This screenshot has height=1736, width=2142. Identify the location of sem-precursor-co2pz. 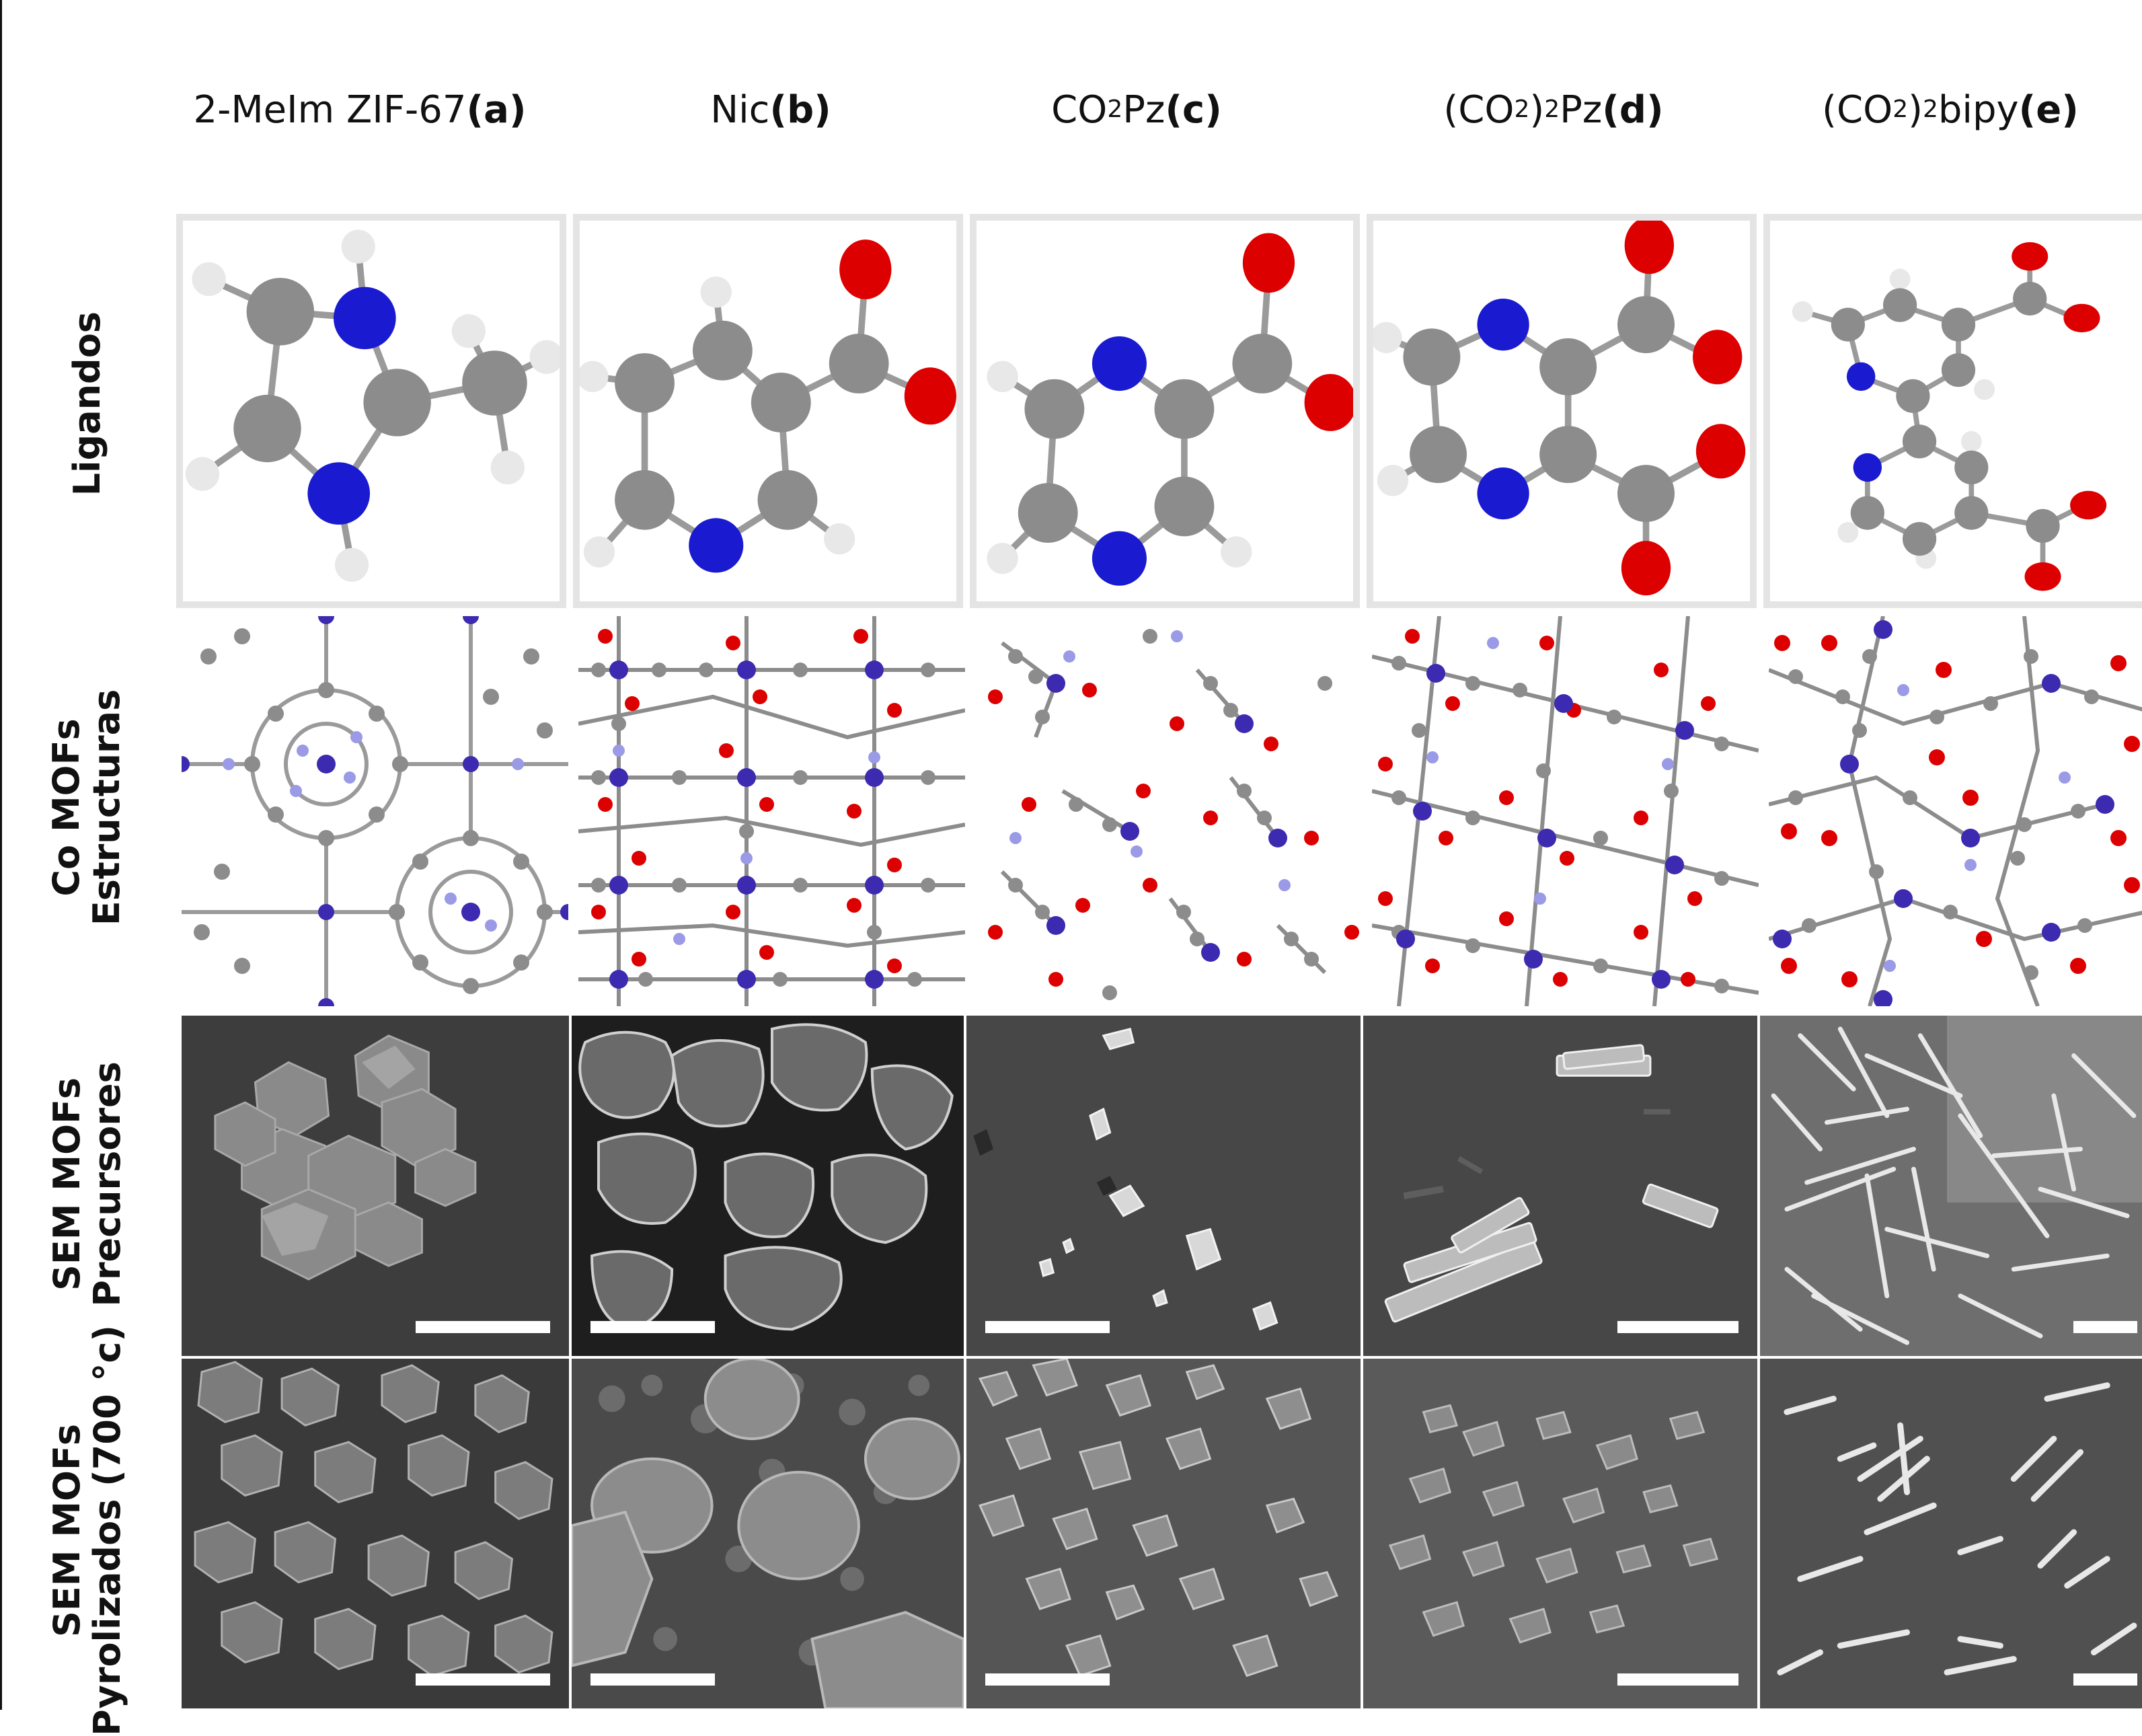
(1164, 1185).